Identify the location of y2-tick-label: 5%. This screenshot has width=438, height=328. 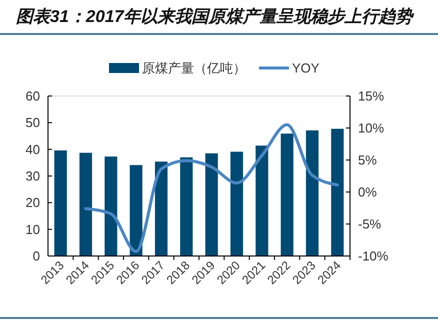
(368, 160).